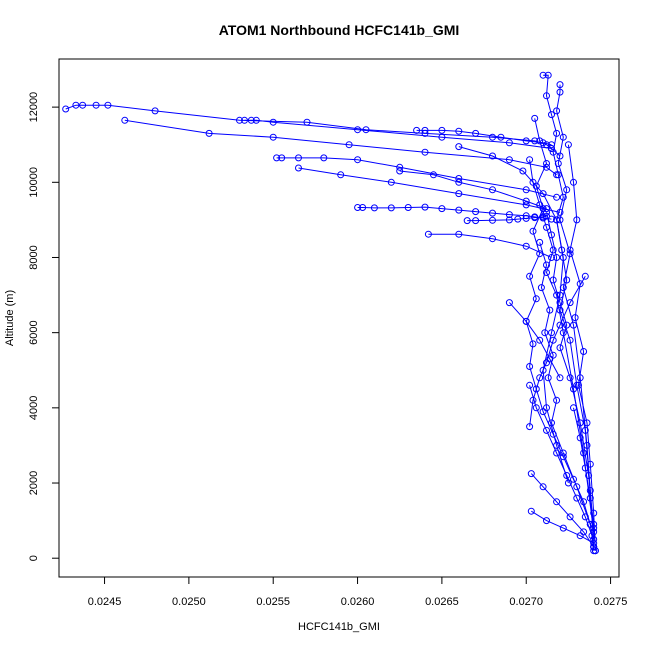 This screenshot has width=650, height=650. Describe the element at coordinates (526, 602) in the screenshot. I see `x-tick-label: 0.0270` at that location.